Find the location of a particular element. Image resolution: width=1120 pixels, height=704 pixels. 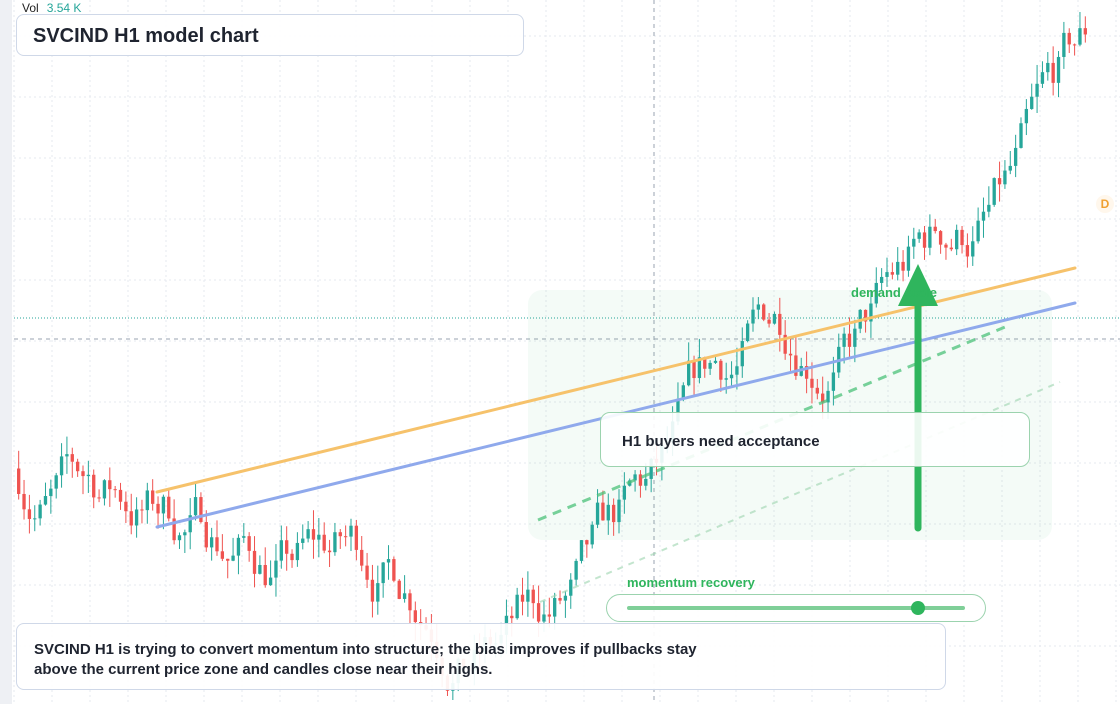

momentum-slider is located at coordinates (796, 608).